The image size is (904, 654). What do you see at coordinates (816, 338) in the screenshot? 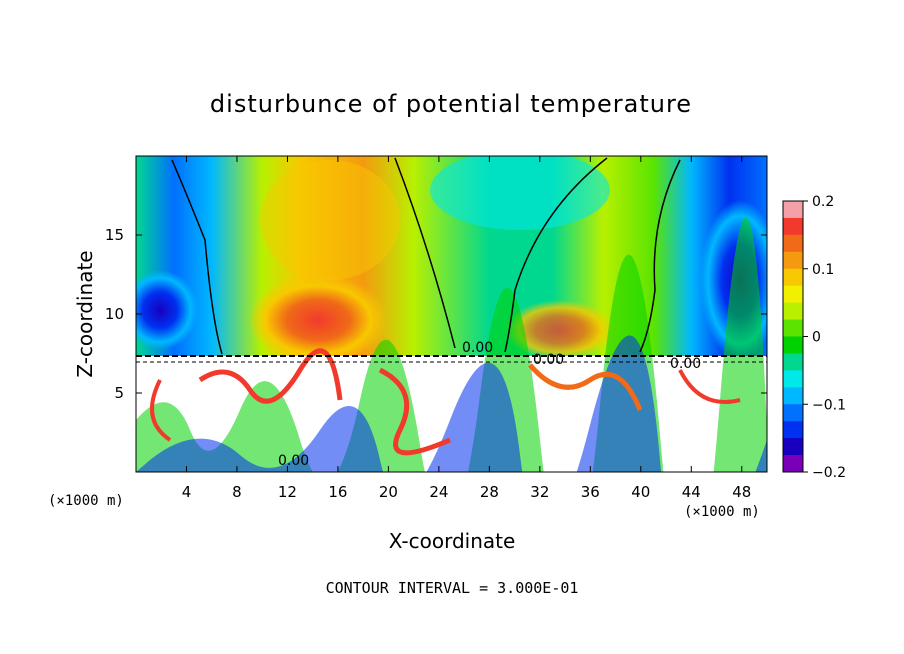
I see `colorbar-tick-label: 0` at bounding box center [816, 338].